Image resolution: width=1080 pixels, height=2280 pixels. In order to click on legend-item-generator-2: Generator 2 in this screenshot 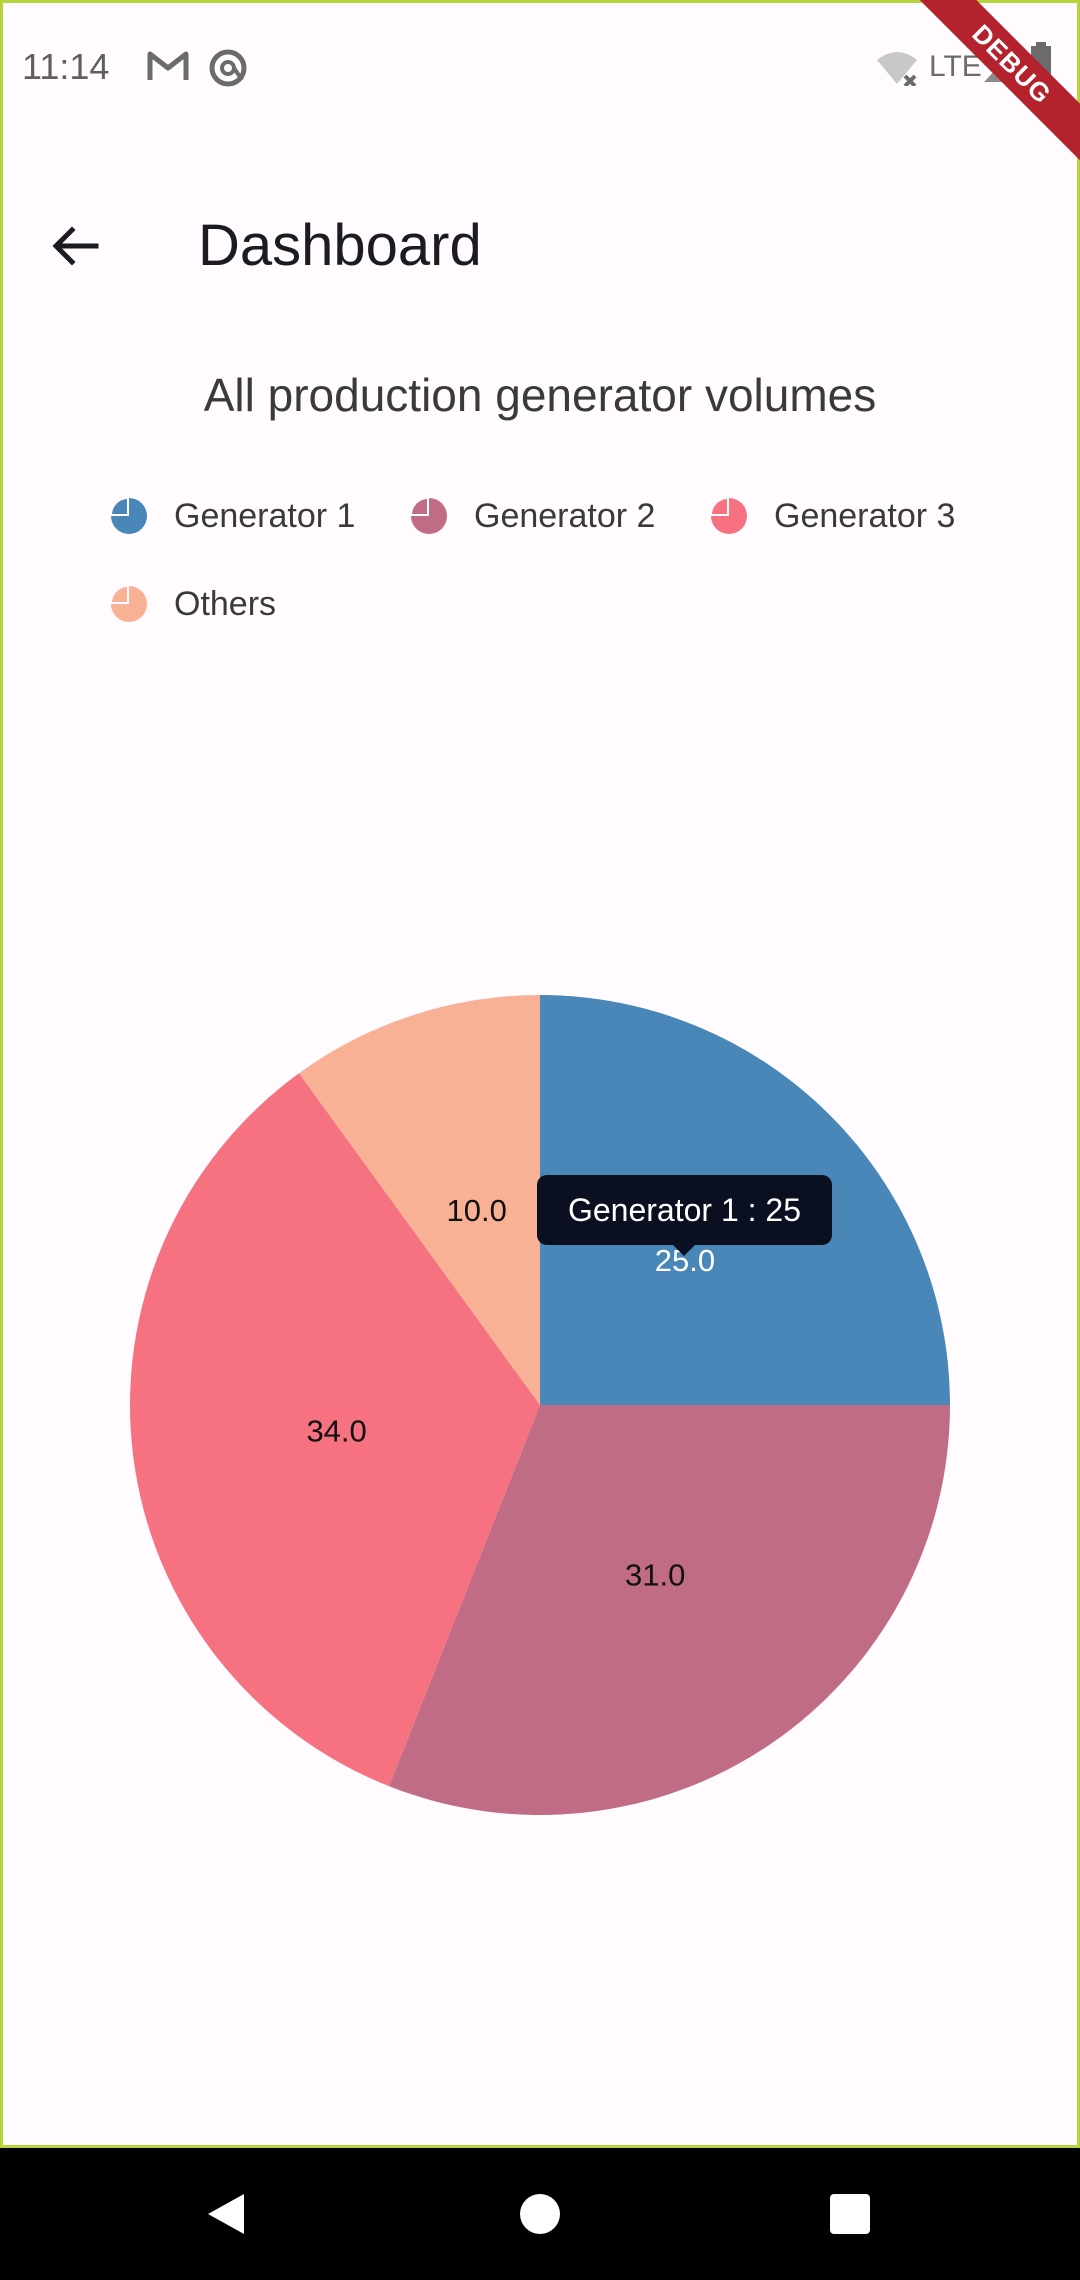, I will do `click(531, 516)`.